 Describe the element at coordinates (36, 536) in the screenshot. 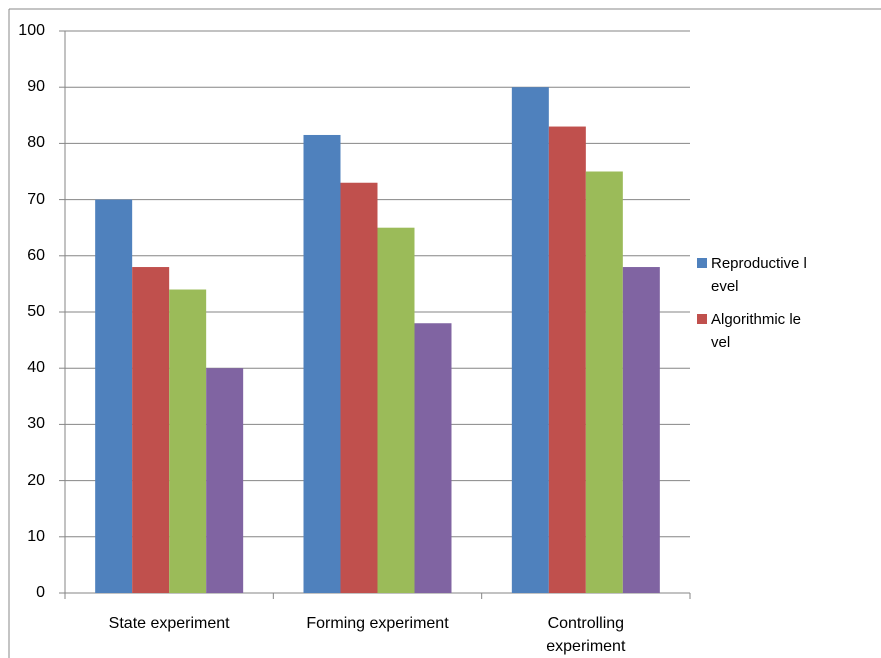

I see `y-tick-label: 10` at that location.